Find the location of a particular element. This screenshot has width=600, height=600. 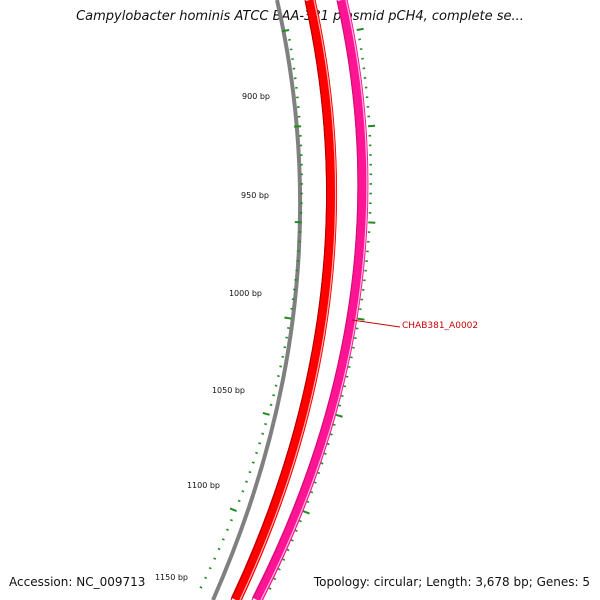

tick-label-950: 950 bp is located at coordinates (255, 195).